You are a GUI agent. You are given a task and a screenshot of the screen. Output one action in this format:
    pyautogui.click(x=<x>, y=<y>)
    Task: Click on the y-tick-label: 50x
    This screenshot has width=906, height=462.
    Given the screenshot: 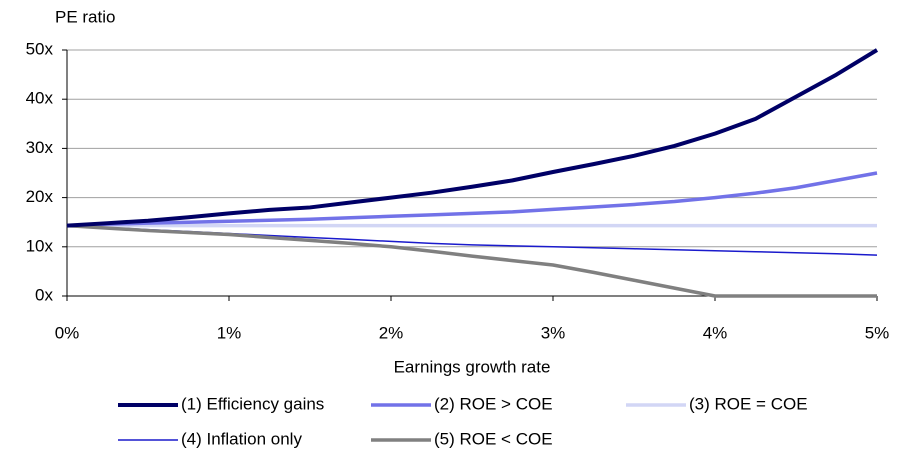 What is the action you would take?
    pyautogui.click(x=40, y=48)
    